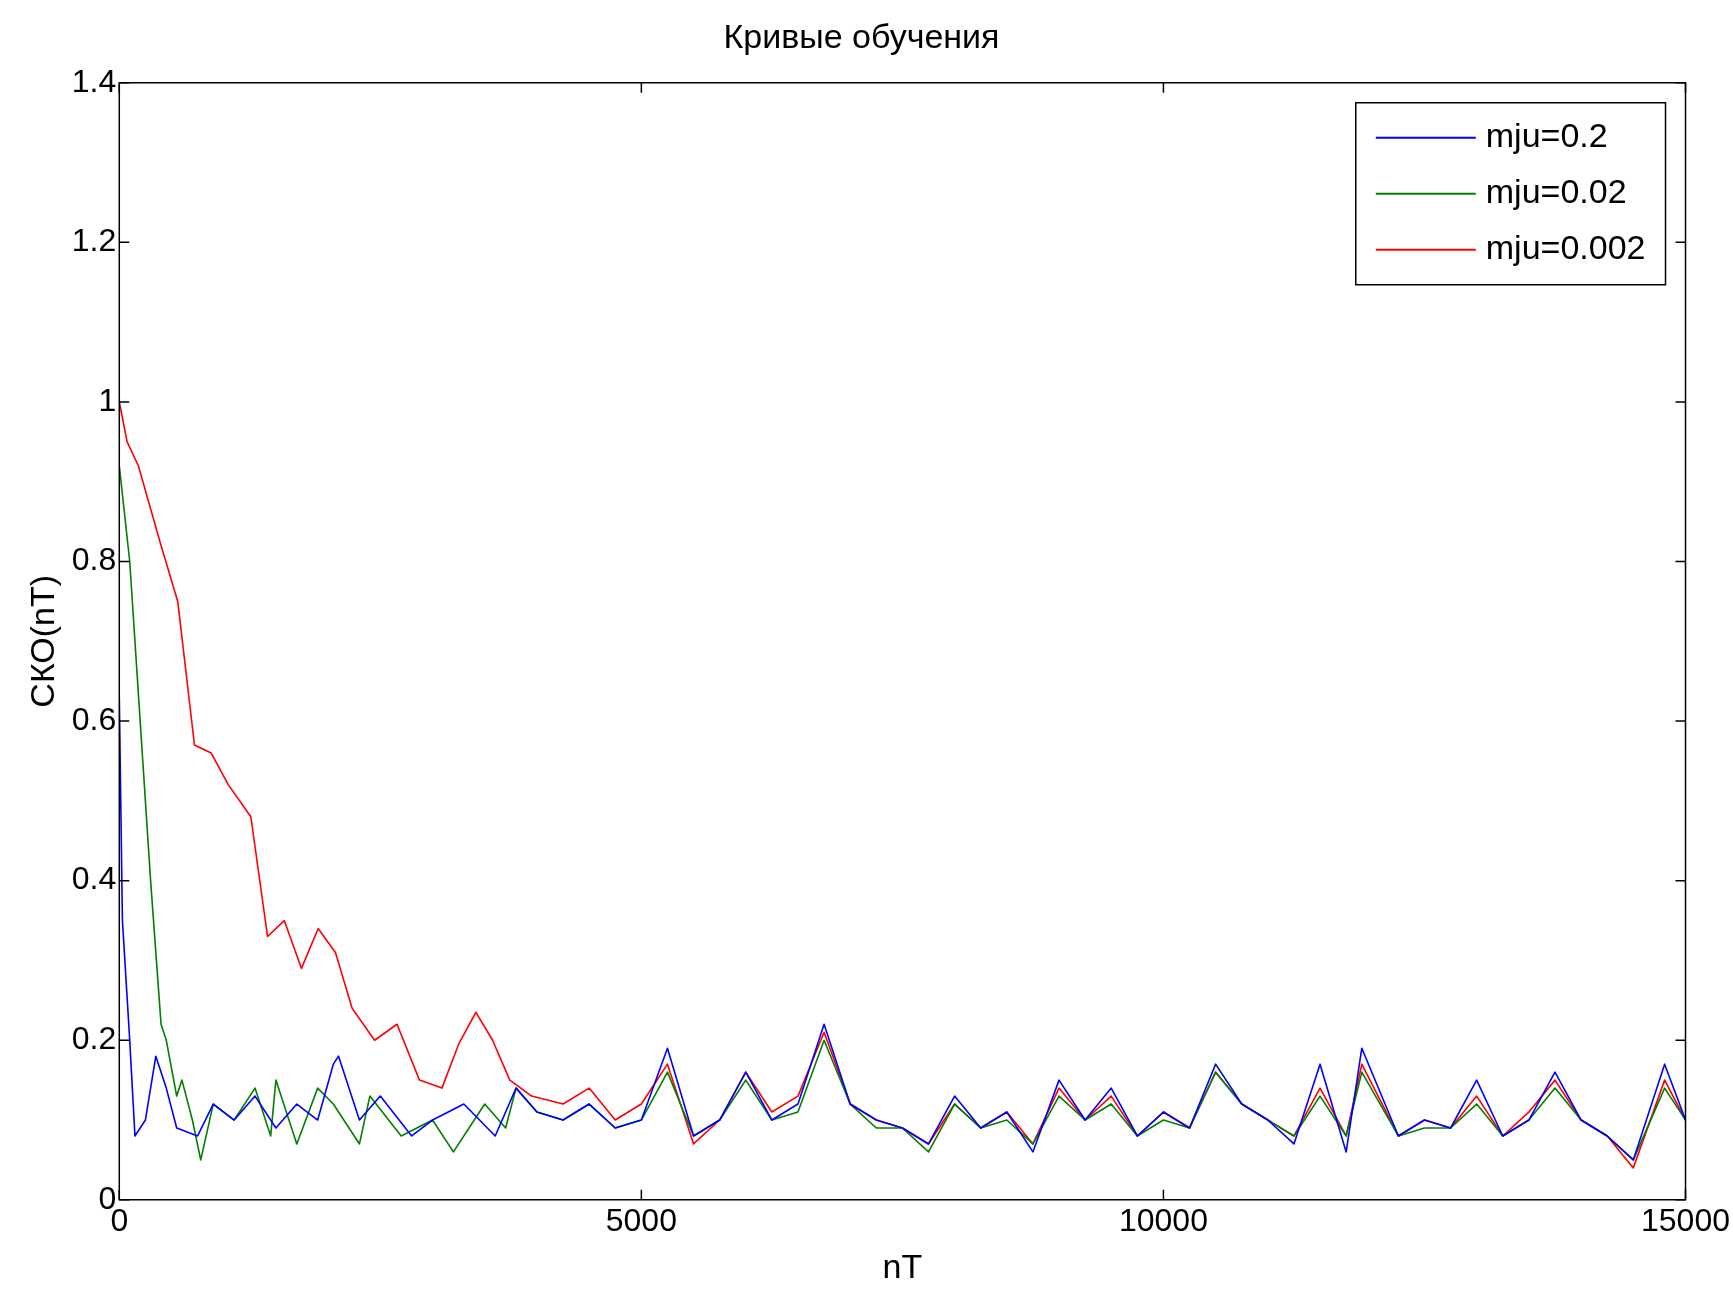 This screenshot has width=1733, height=1303. Describe the element at coordinates (1546, 135) in the screenshot. I see `legend-label: mju=0.2` at that location.